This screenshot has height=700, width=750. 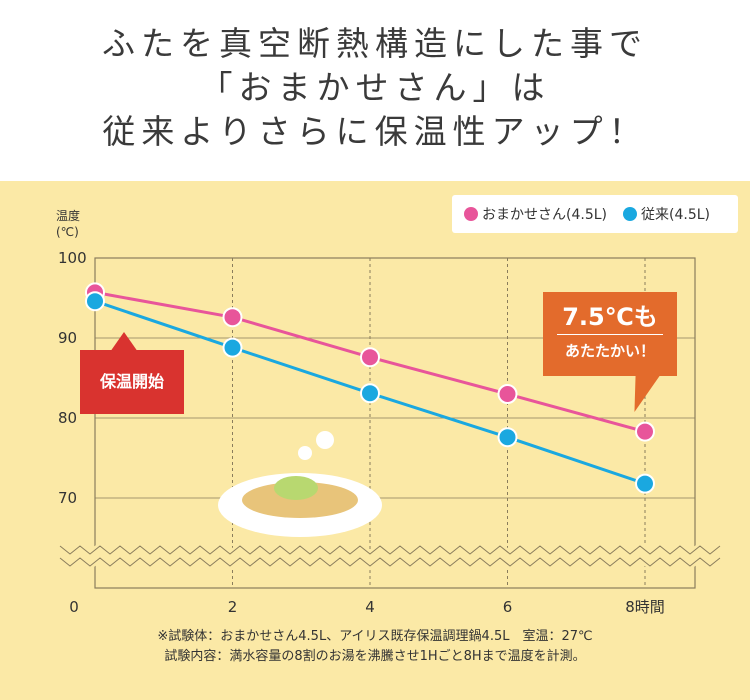 What do you see at coordinates (67, 498) in the screenshot?
I see `y-tick-label-70: 70` at bounding box center [67, 498].